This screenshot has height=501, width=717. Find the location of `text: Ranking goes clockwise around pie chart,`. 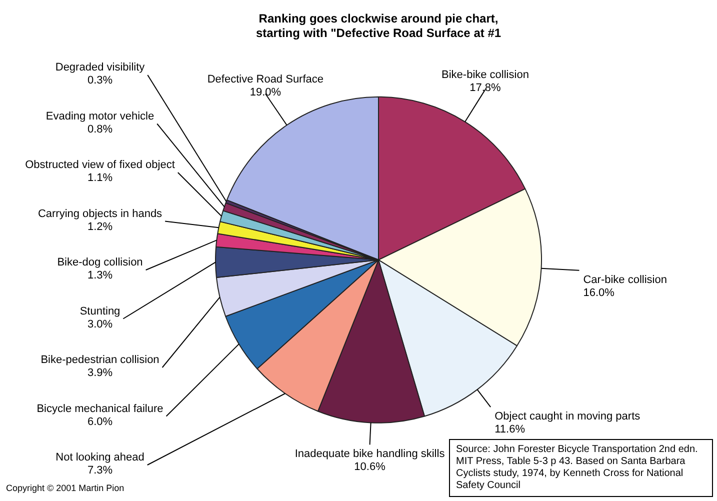

text: Ranking goes clockwise around pie chart, is located at coordinates (378, 19).